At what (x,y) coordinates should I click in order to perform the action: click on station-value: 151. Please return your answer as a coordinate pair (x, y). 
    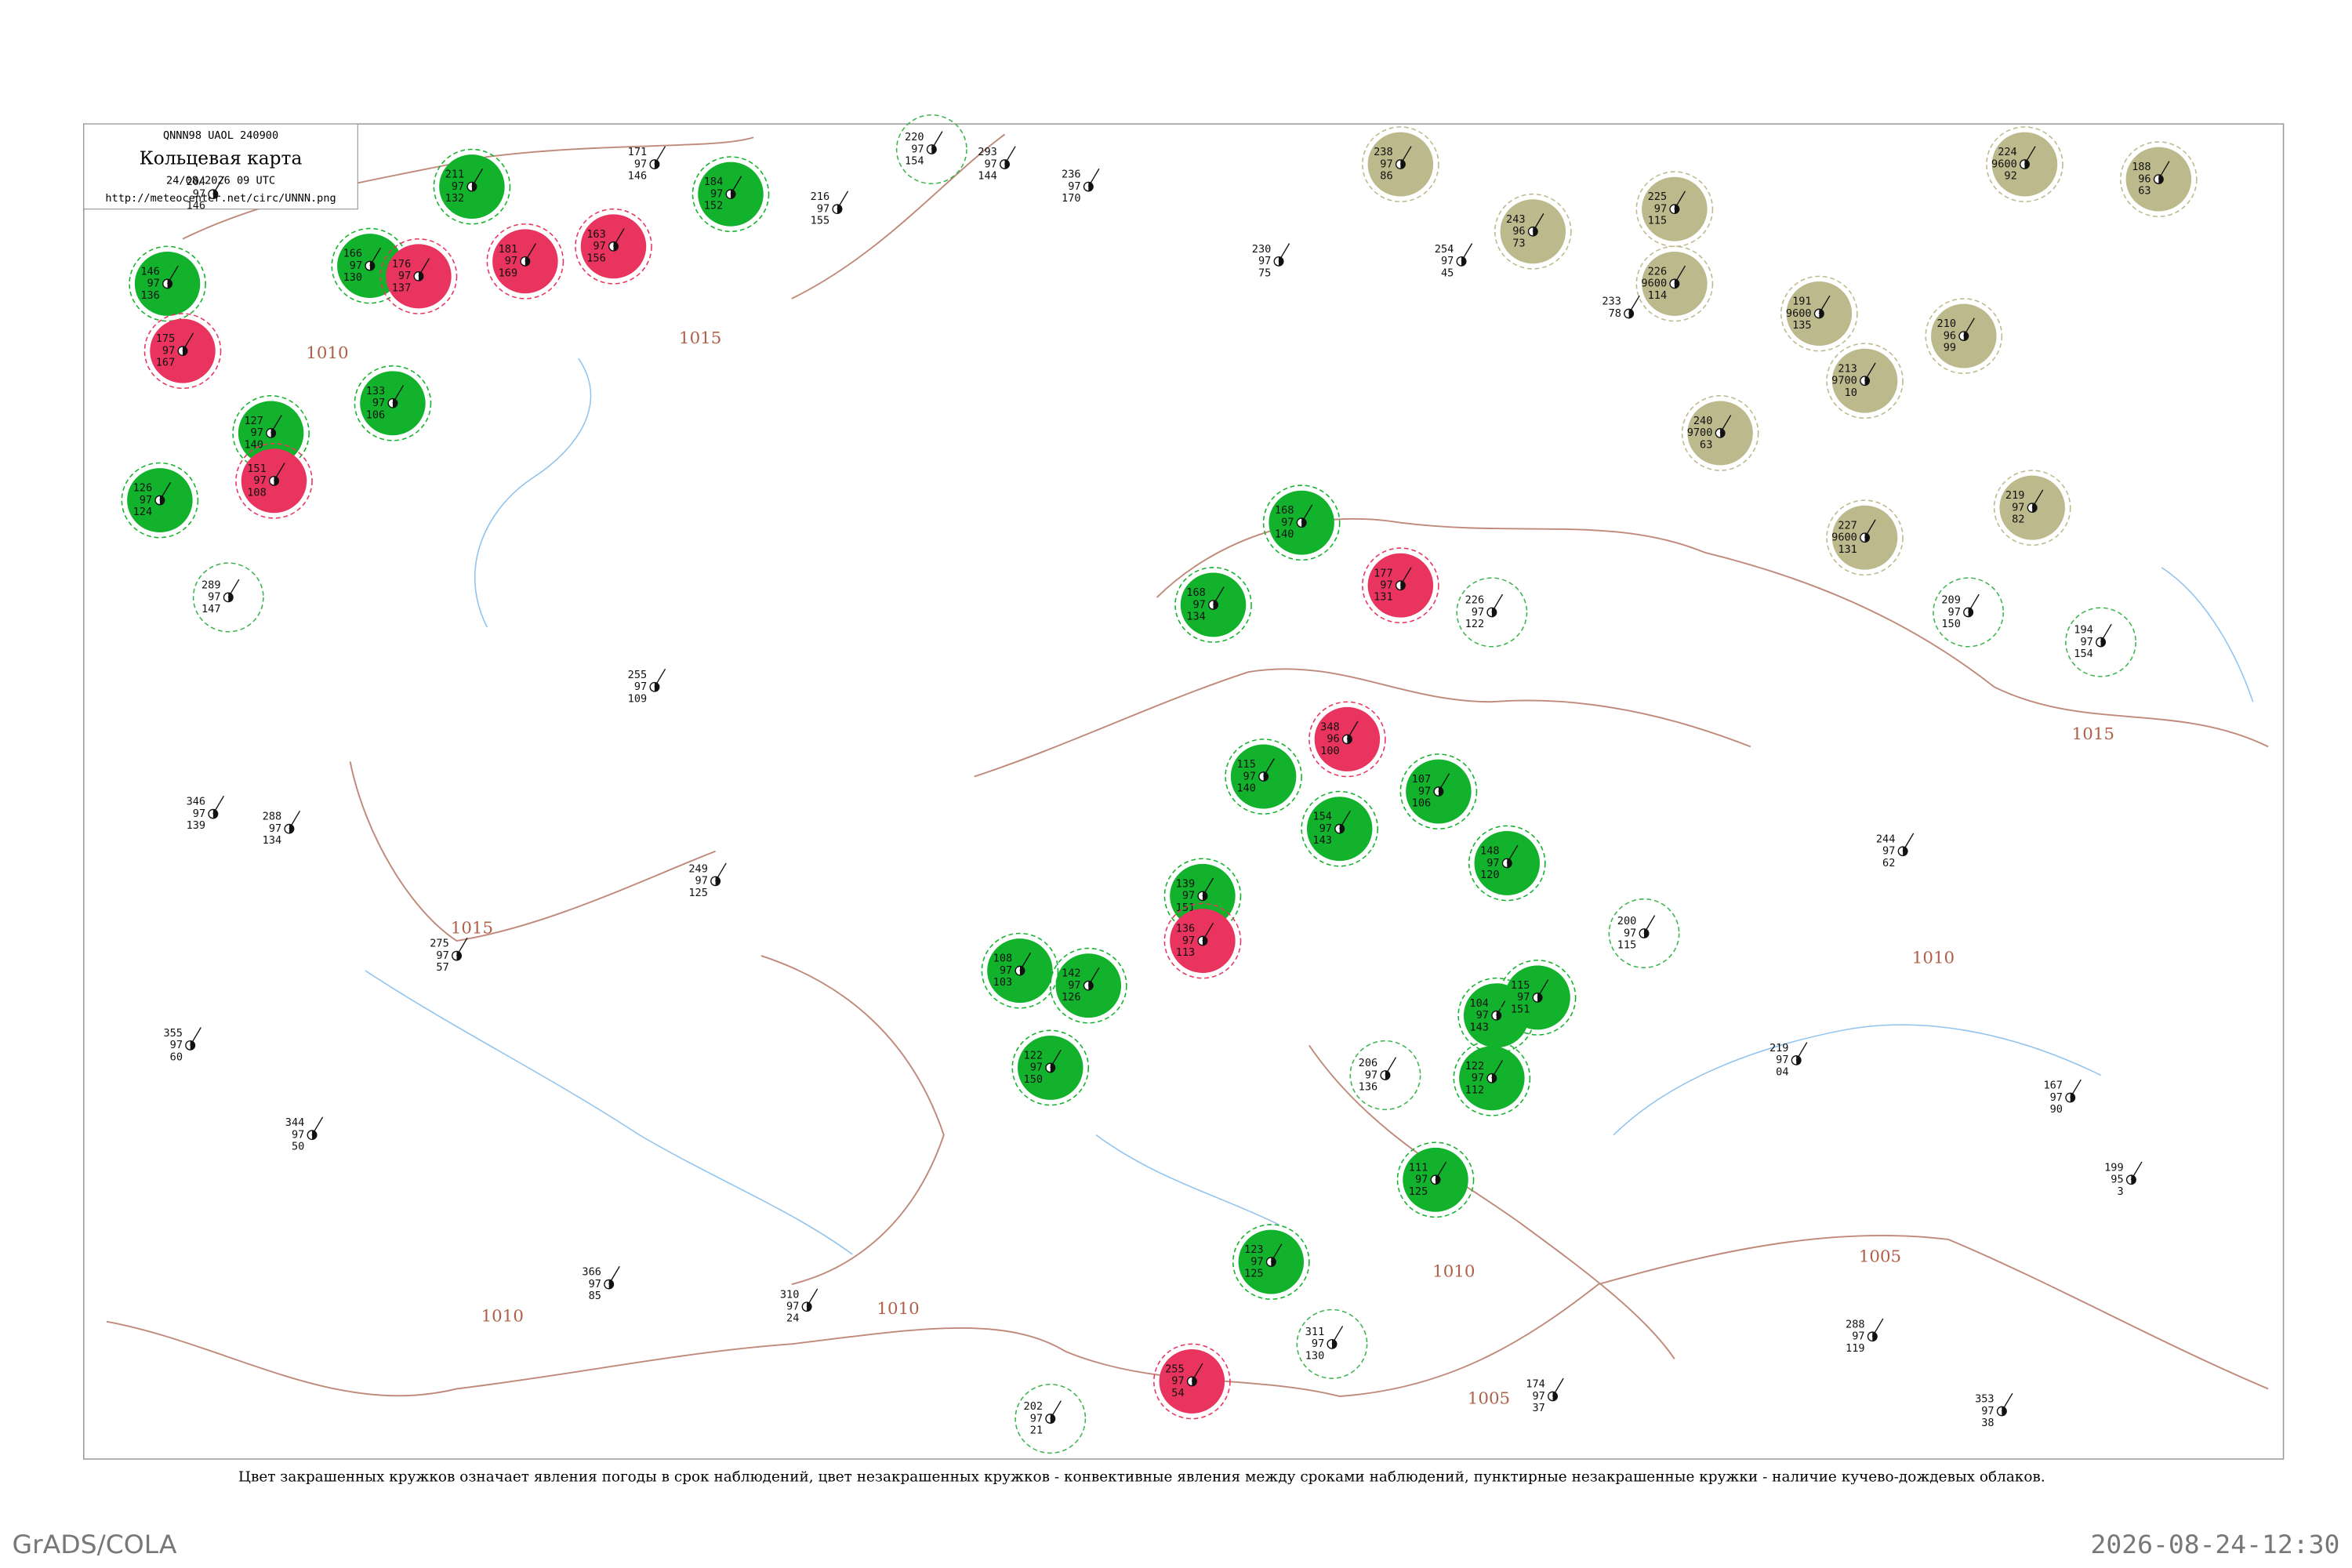
    Looking at the image, I should click on (1520, 1010).